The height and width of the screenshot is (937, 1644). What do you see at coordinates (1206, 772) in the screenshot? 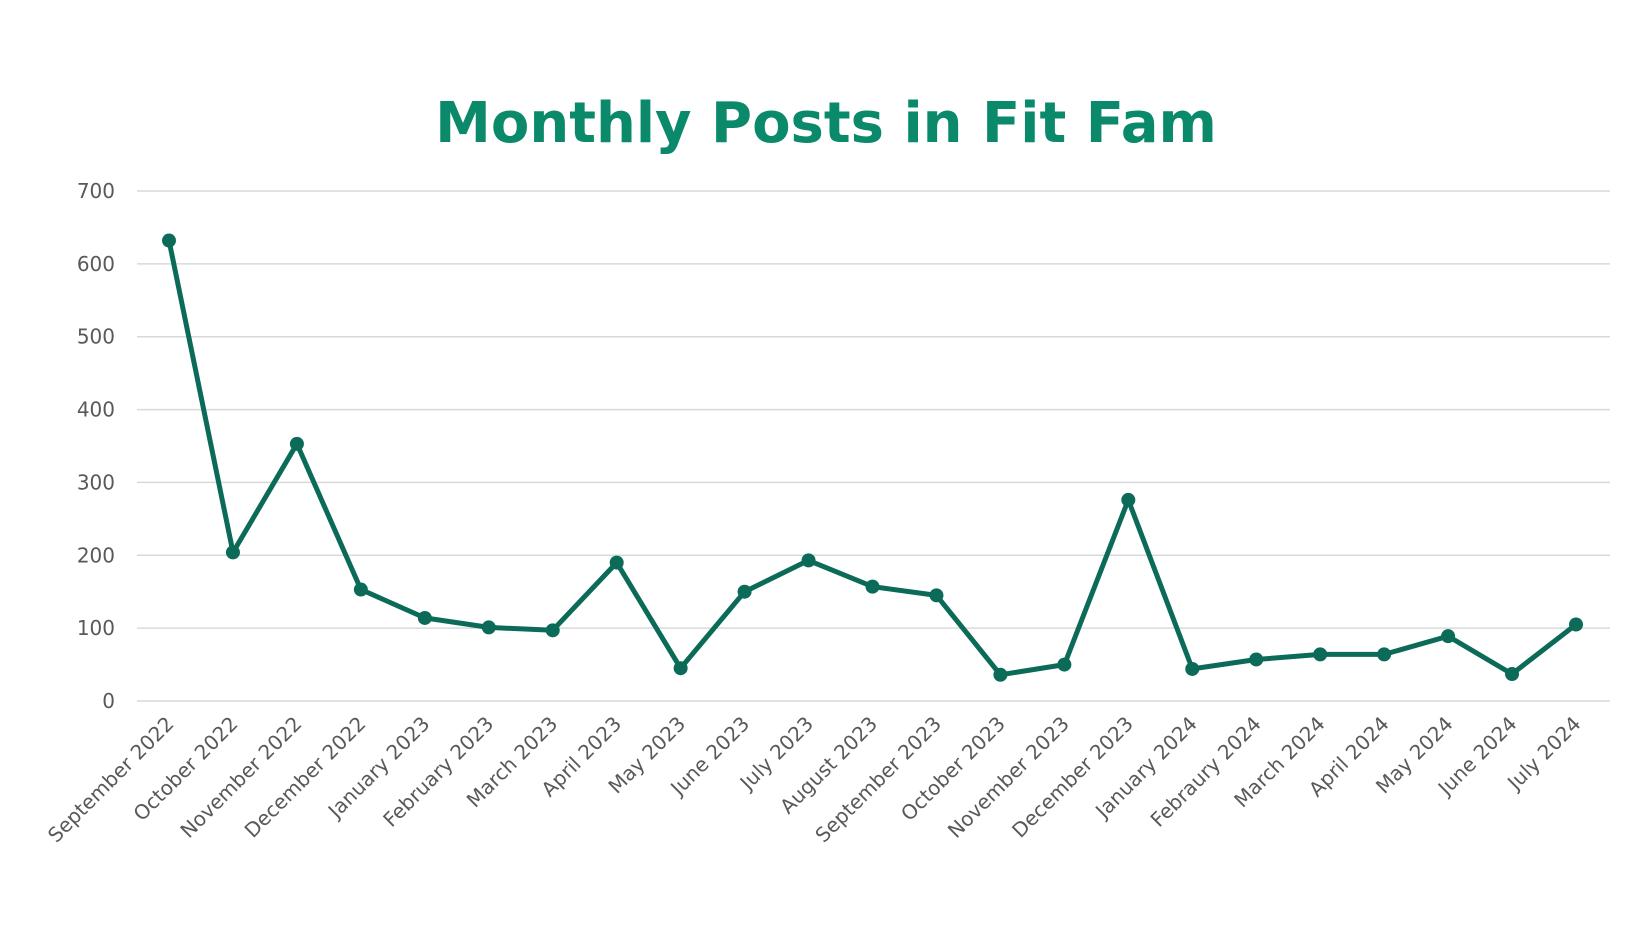
I see `x-tick-label: Febraury 2024` at bounding box center [1206, 772].